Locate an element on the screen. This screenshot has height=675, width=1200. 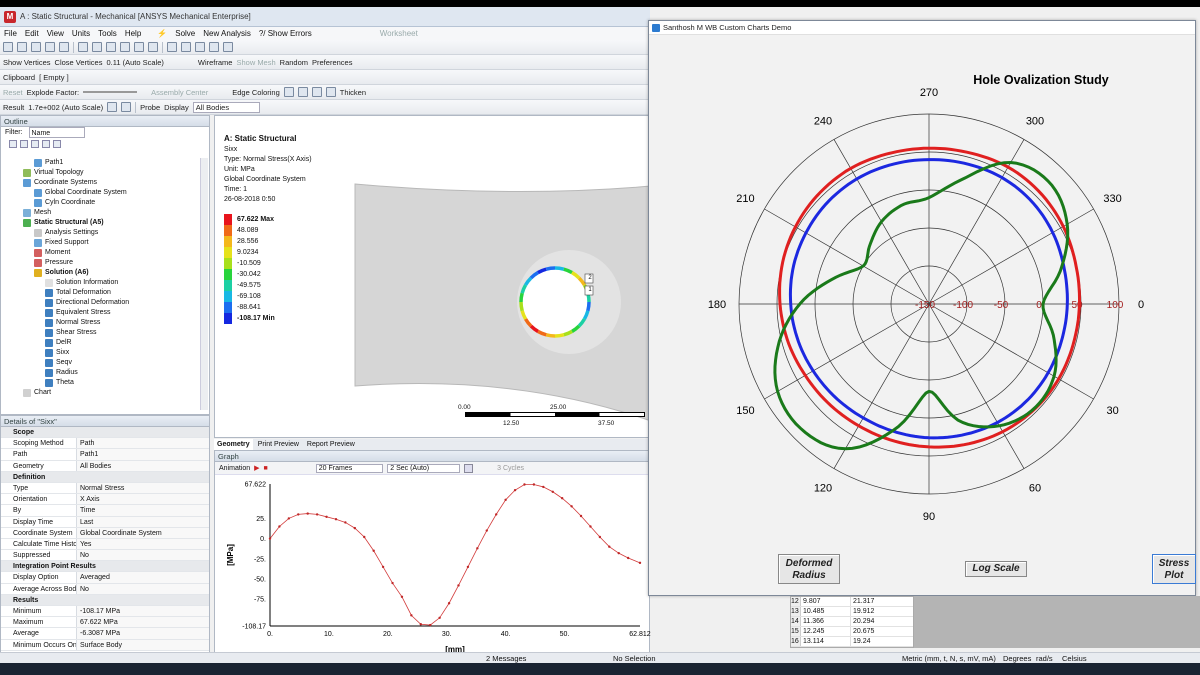
details-row: Scoping Method Path is located at coordinates (105, 444).